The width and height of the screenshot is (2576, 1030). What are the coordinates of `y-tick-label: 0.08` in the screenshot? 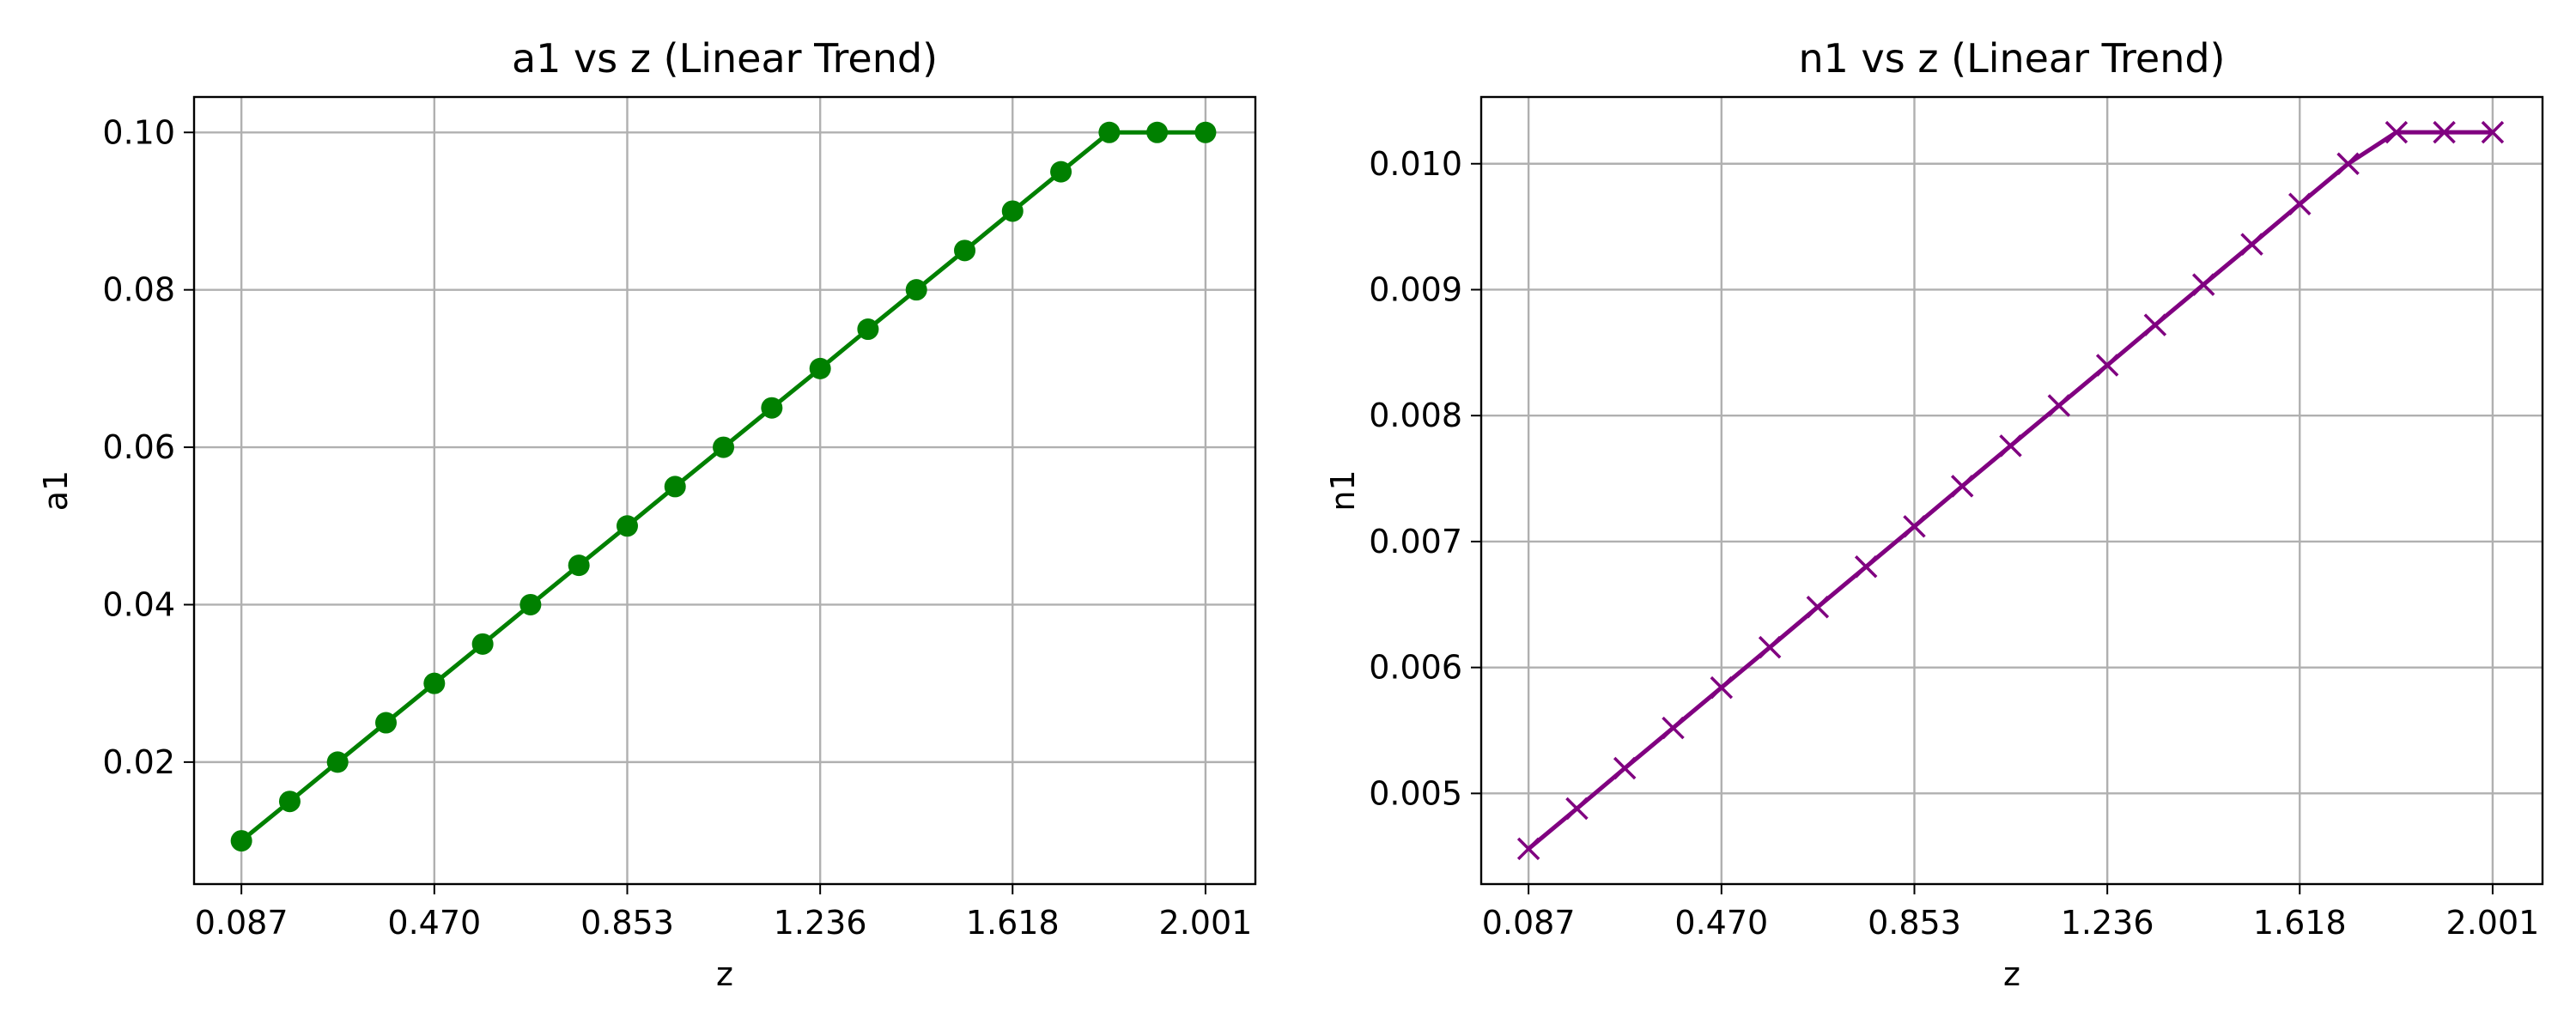 It's located at (138, 290).